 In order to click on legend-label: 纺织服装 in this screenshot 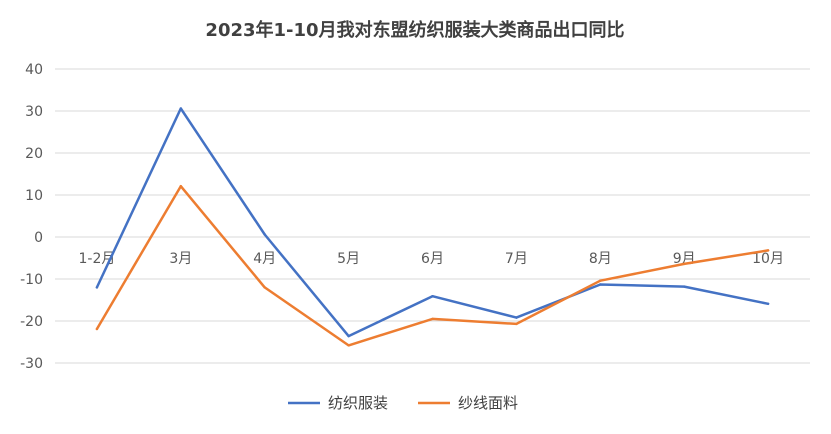, I will do `click(358, 403)`.